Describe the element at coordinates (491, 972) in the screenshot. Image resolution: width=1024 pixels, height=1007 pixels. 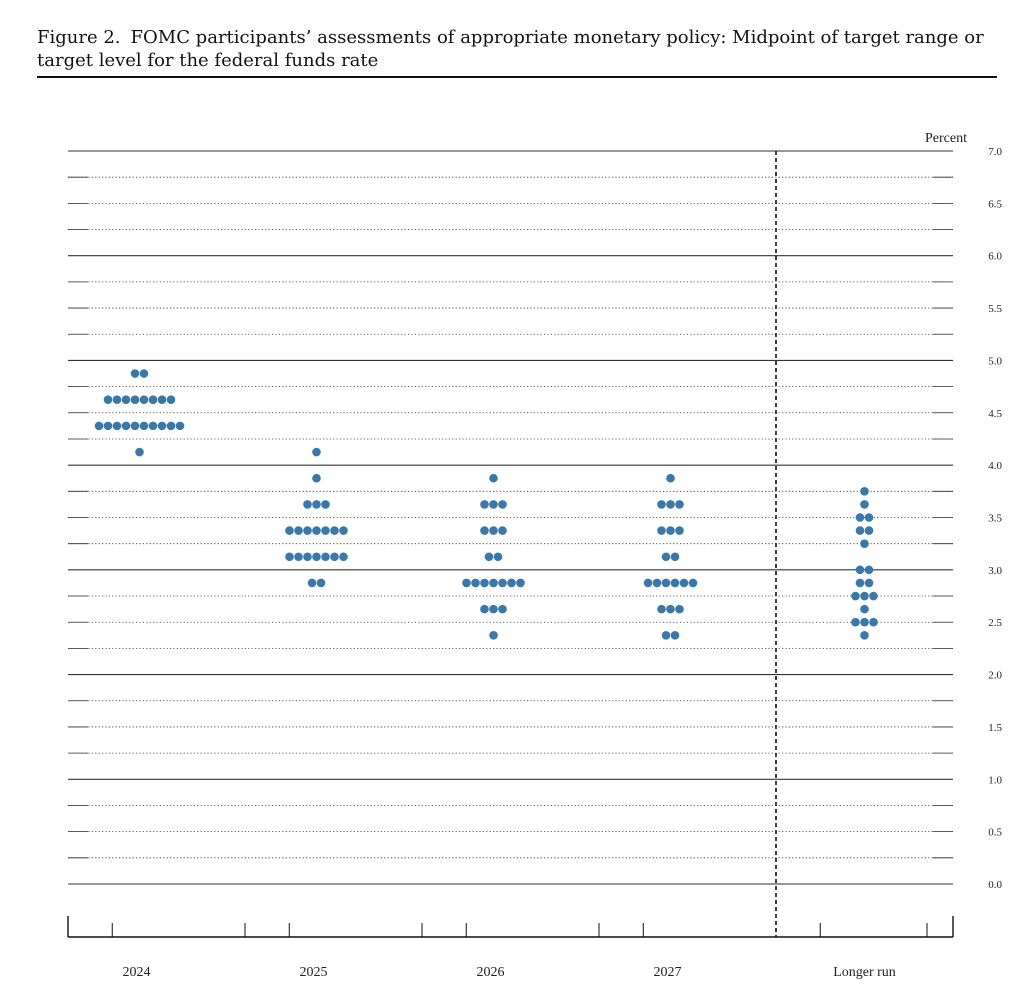
I see `x-tick-label: 2026` at that location.